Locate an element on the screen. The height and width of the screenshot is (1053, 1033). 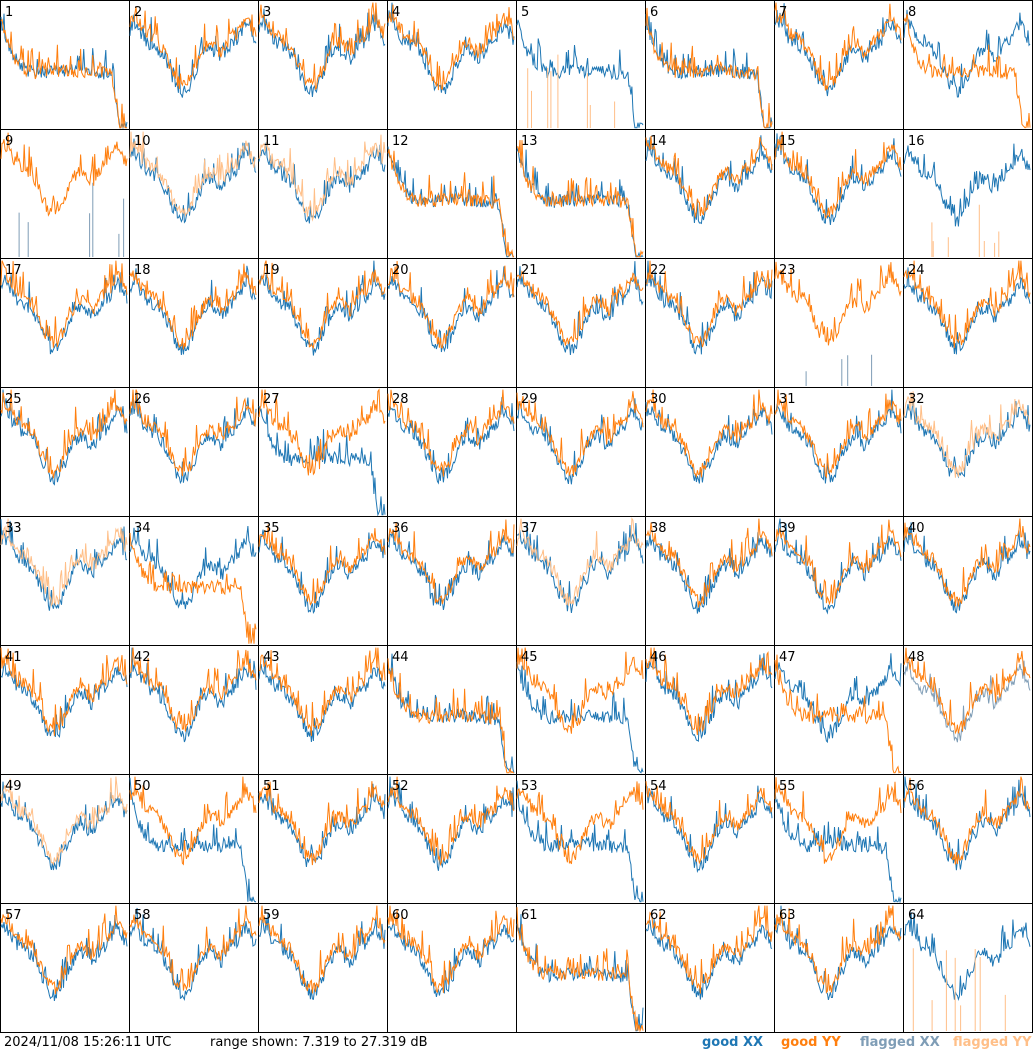
panel-number-label: 28 is located at coordinates (400, 399).